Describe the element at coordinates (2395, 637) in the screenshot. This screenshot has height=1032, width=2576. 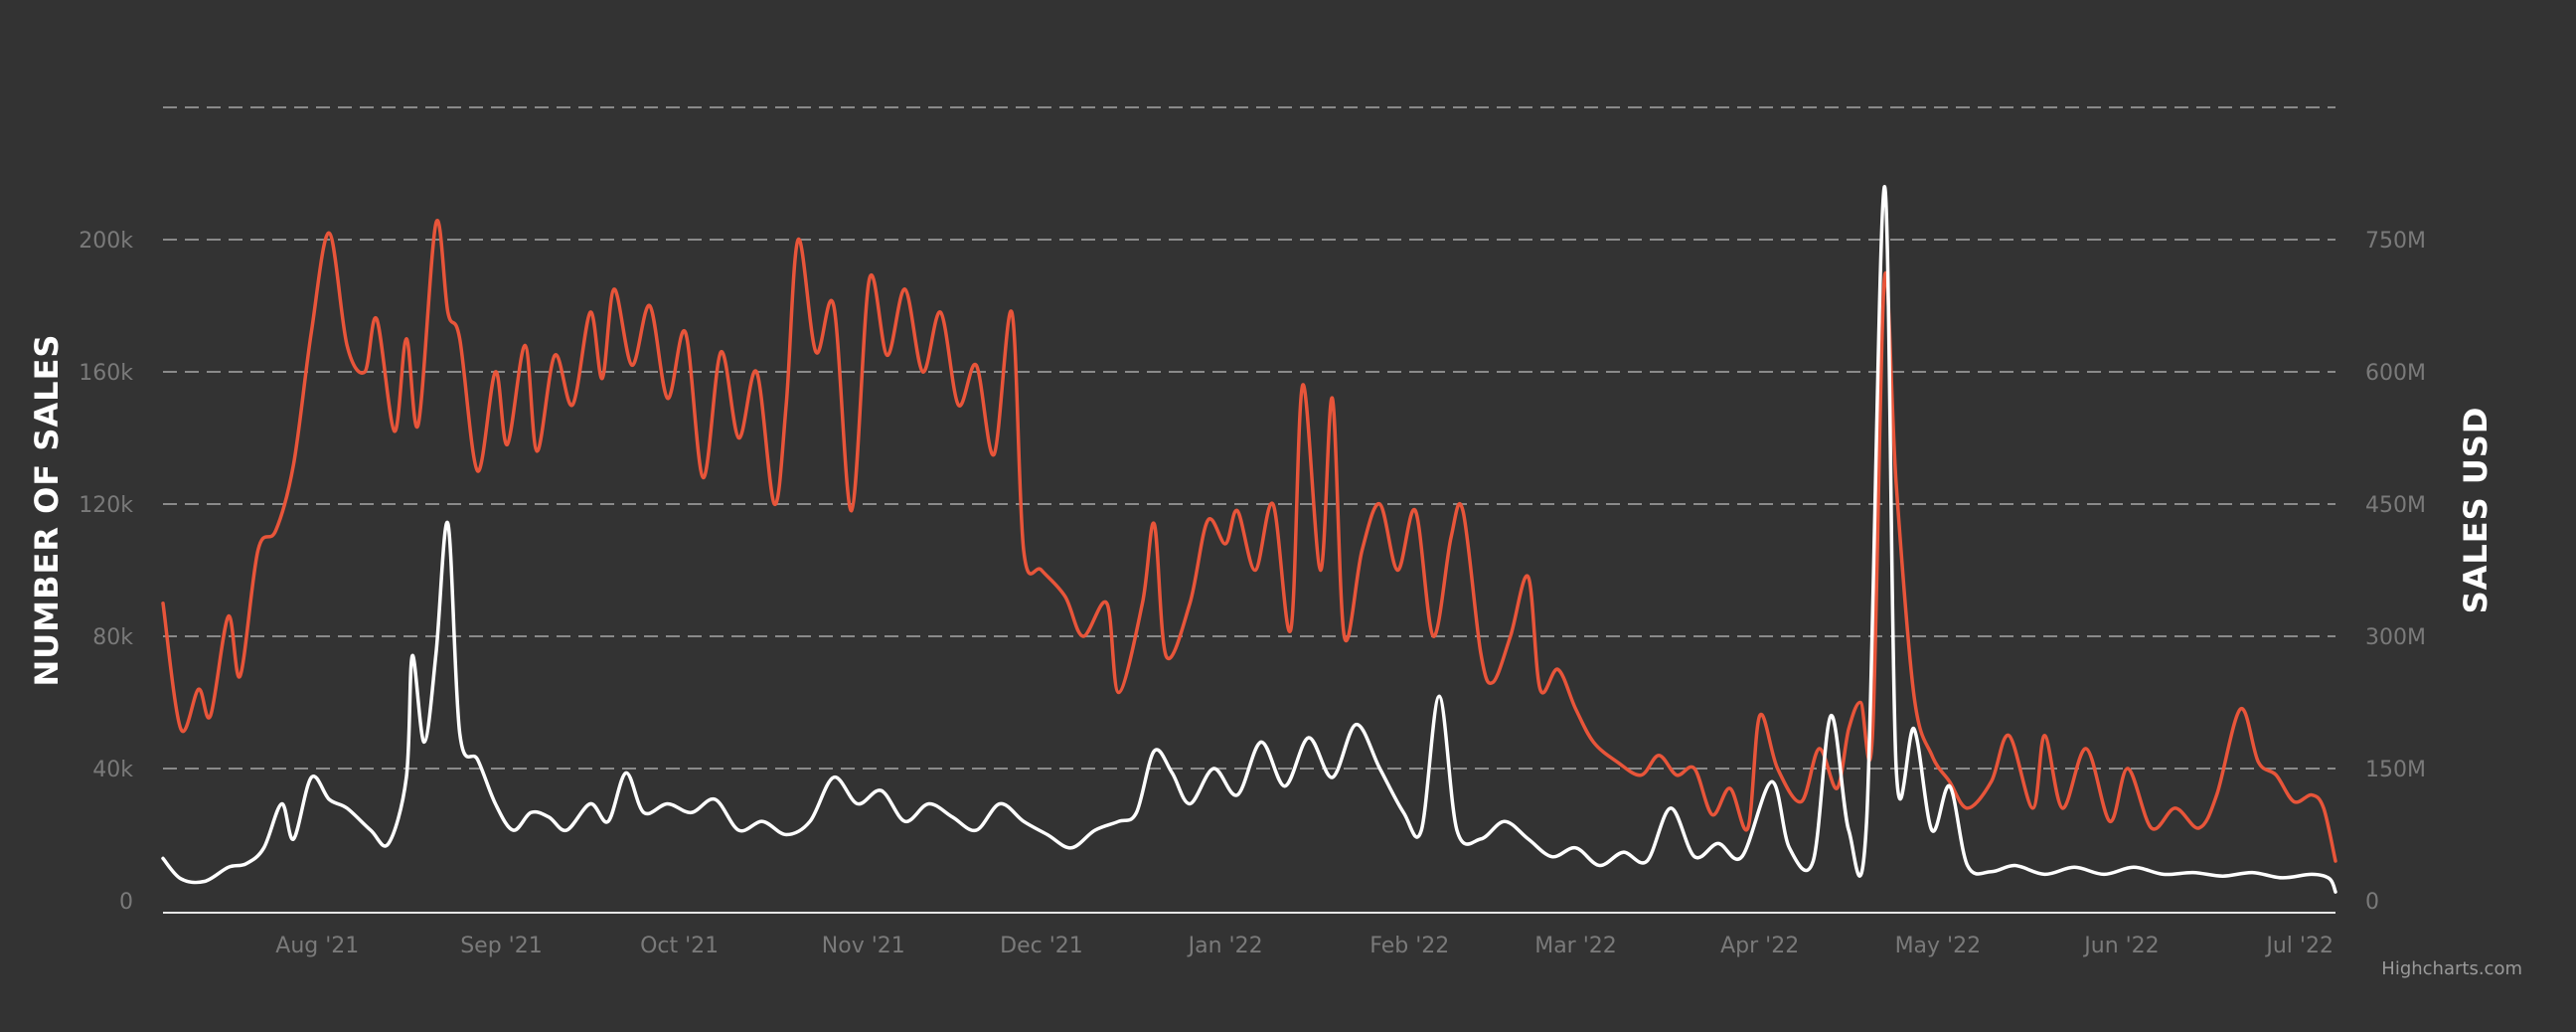
I see `right-tick-label: 300M` at that location.